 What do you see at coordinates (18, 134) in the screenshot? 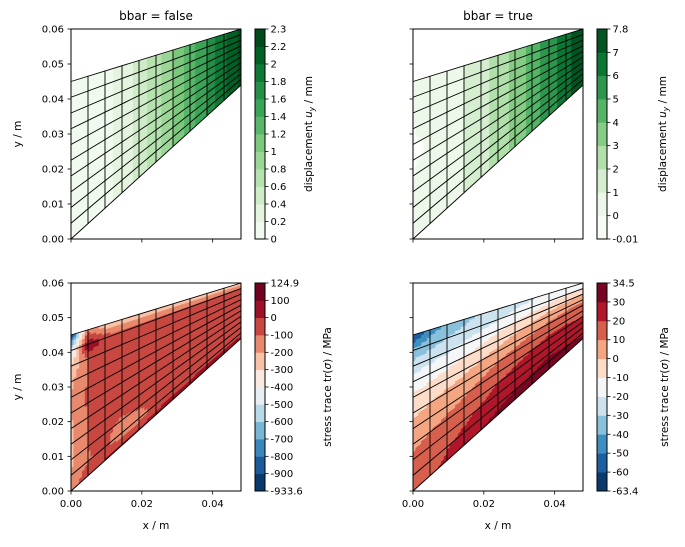
I see `y-axis-label: y / m` at bounding box center [18, 134].